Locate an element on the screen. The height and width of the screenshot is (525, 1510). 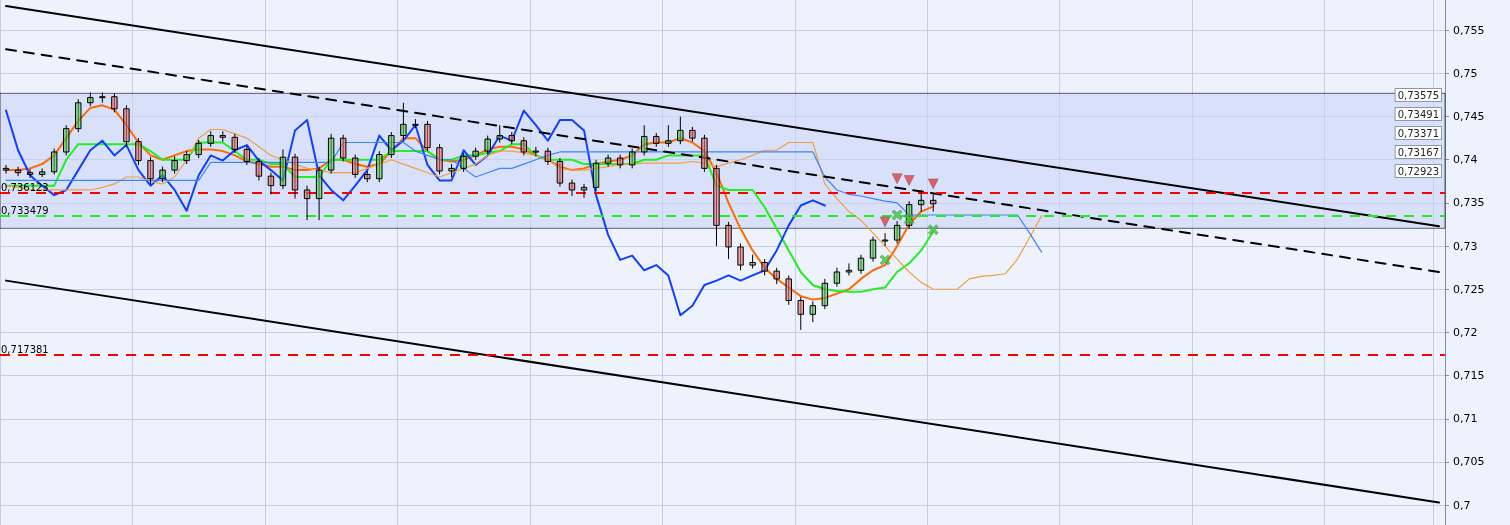
y-tick-label: 0,7 is located at coordinates (1462, 505).